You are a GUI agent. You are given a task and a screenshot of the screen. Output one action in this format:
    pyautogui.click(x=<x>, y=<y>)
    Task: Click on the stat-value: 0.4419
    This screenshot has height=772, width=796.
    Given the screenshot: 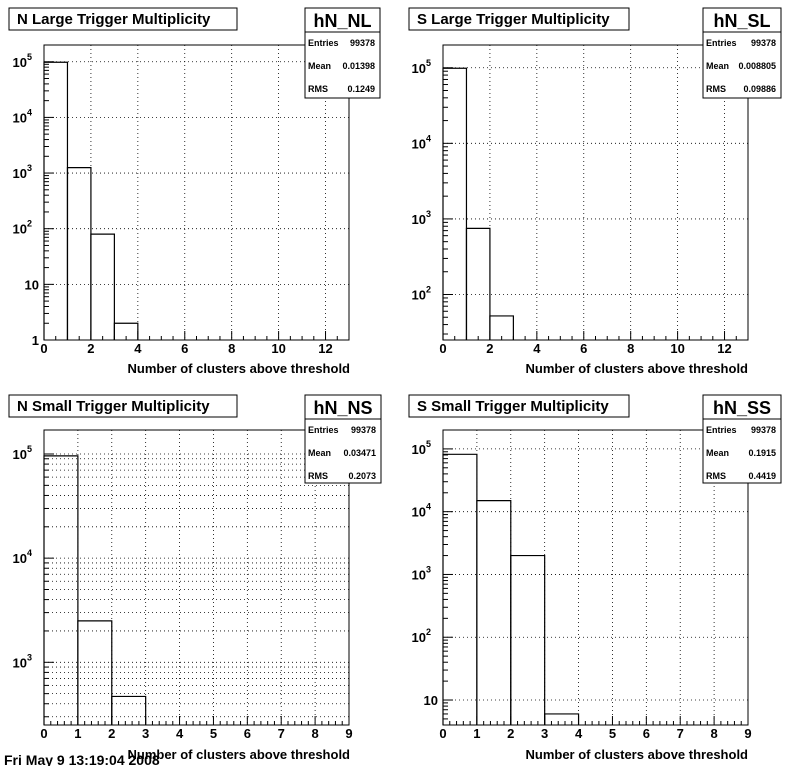 What is the action you would take?
    pyautogui.click(x=762, y=476)
    